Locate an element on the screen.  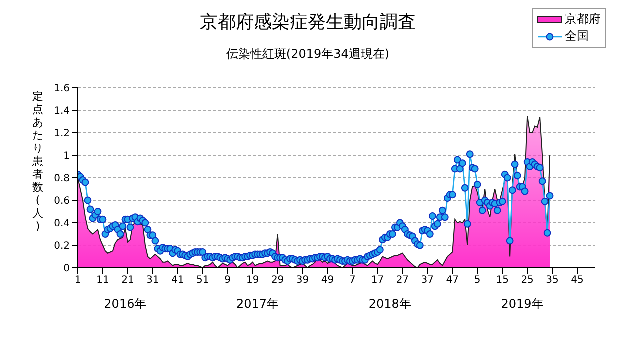
x-tick-label: 35 is located at coordinates (552, 280).